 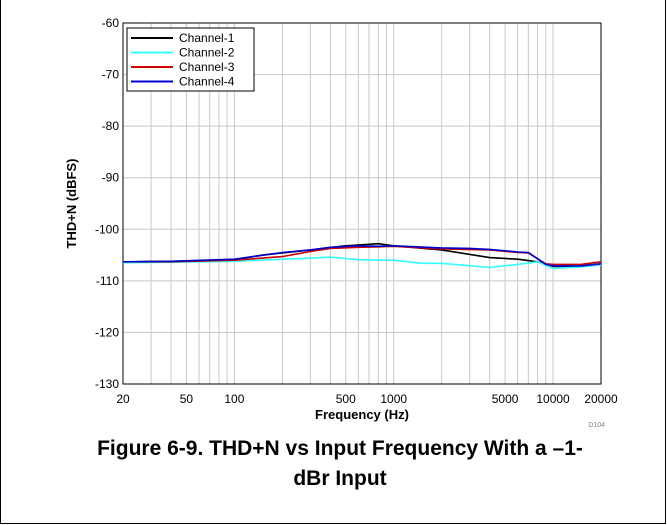 I want to click on x-tick-labels: 20 50 100 500 1000 5000 10000 20000, so click(x=367, y=399).